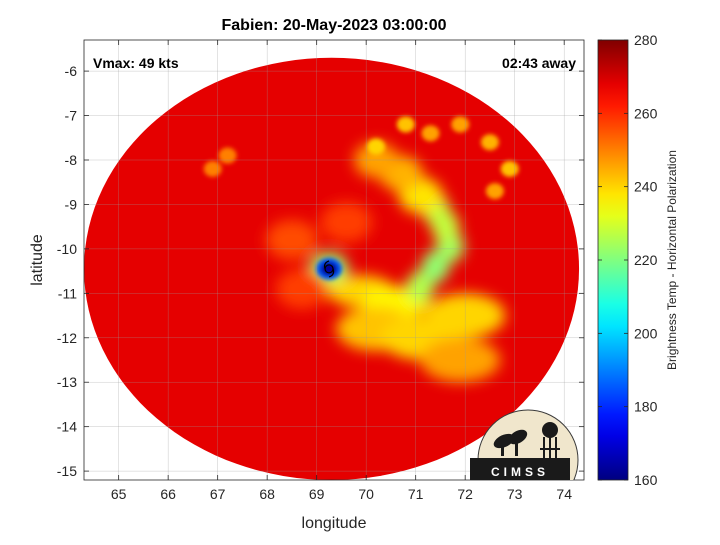 The width and height of the screenshot is (720, 545). I want to click on colorbar-tick-label: 180, so click(646, 407).